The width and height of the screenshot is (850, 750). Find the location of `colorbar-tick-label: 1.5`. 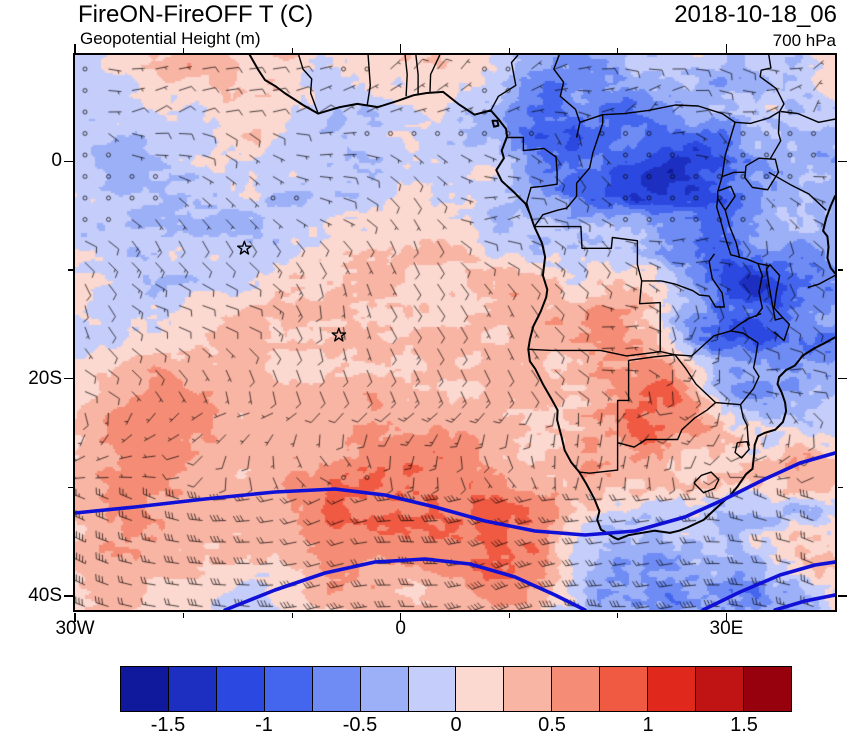

colorbar-tick-label: 1.5 is located at coordinates (744, 725).